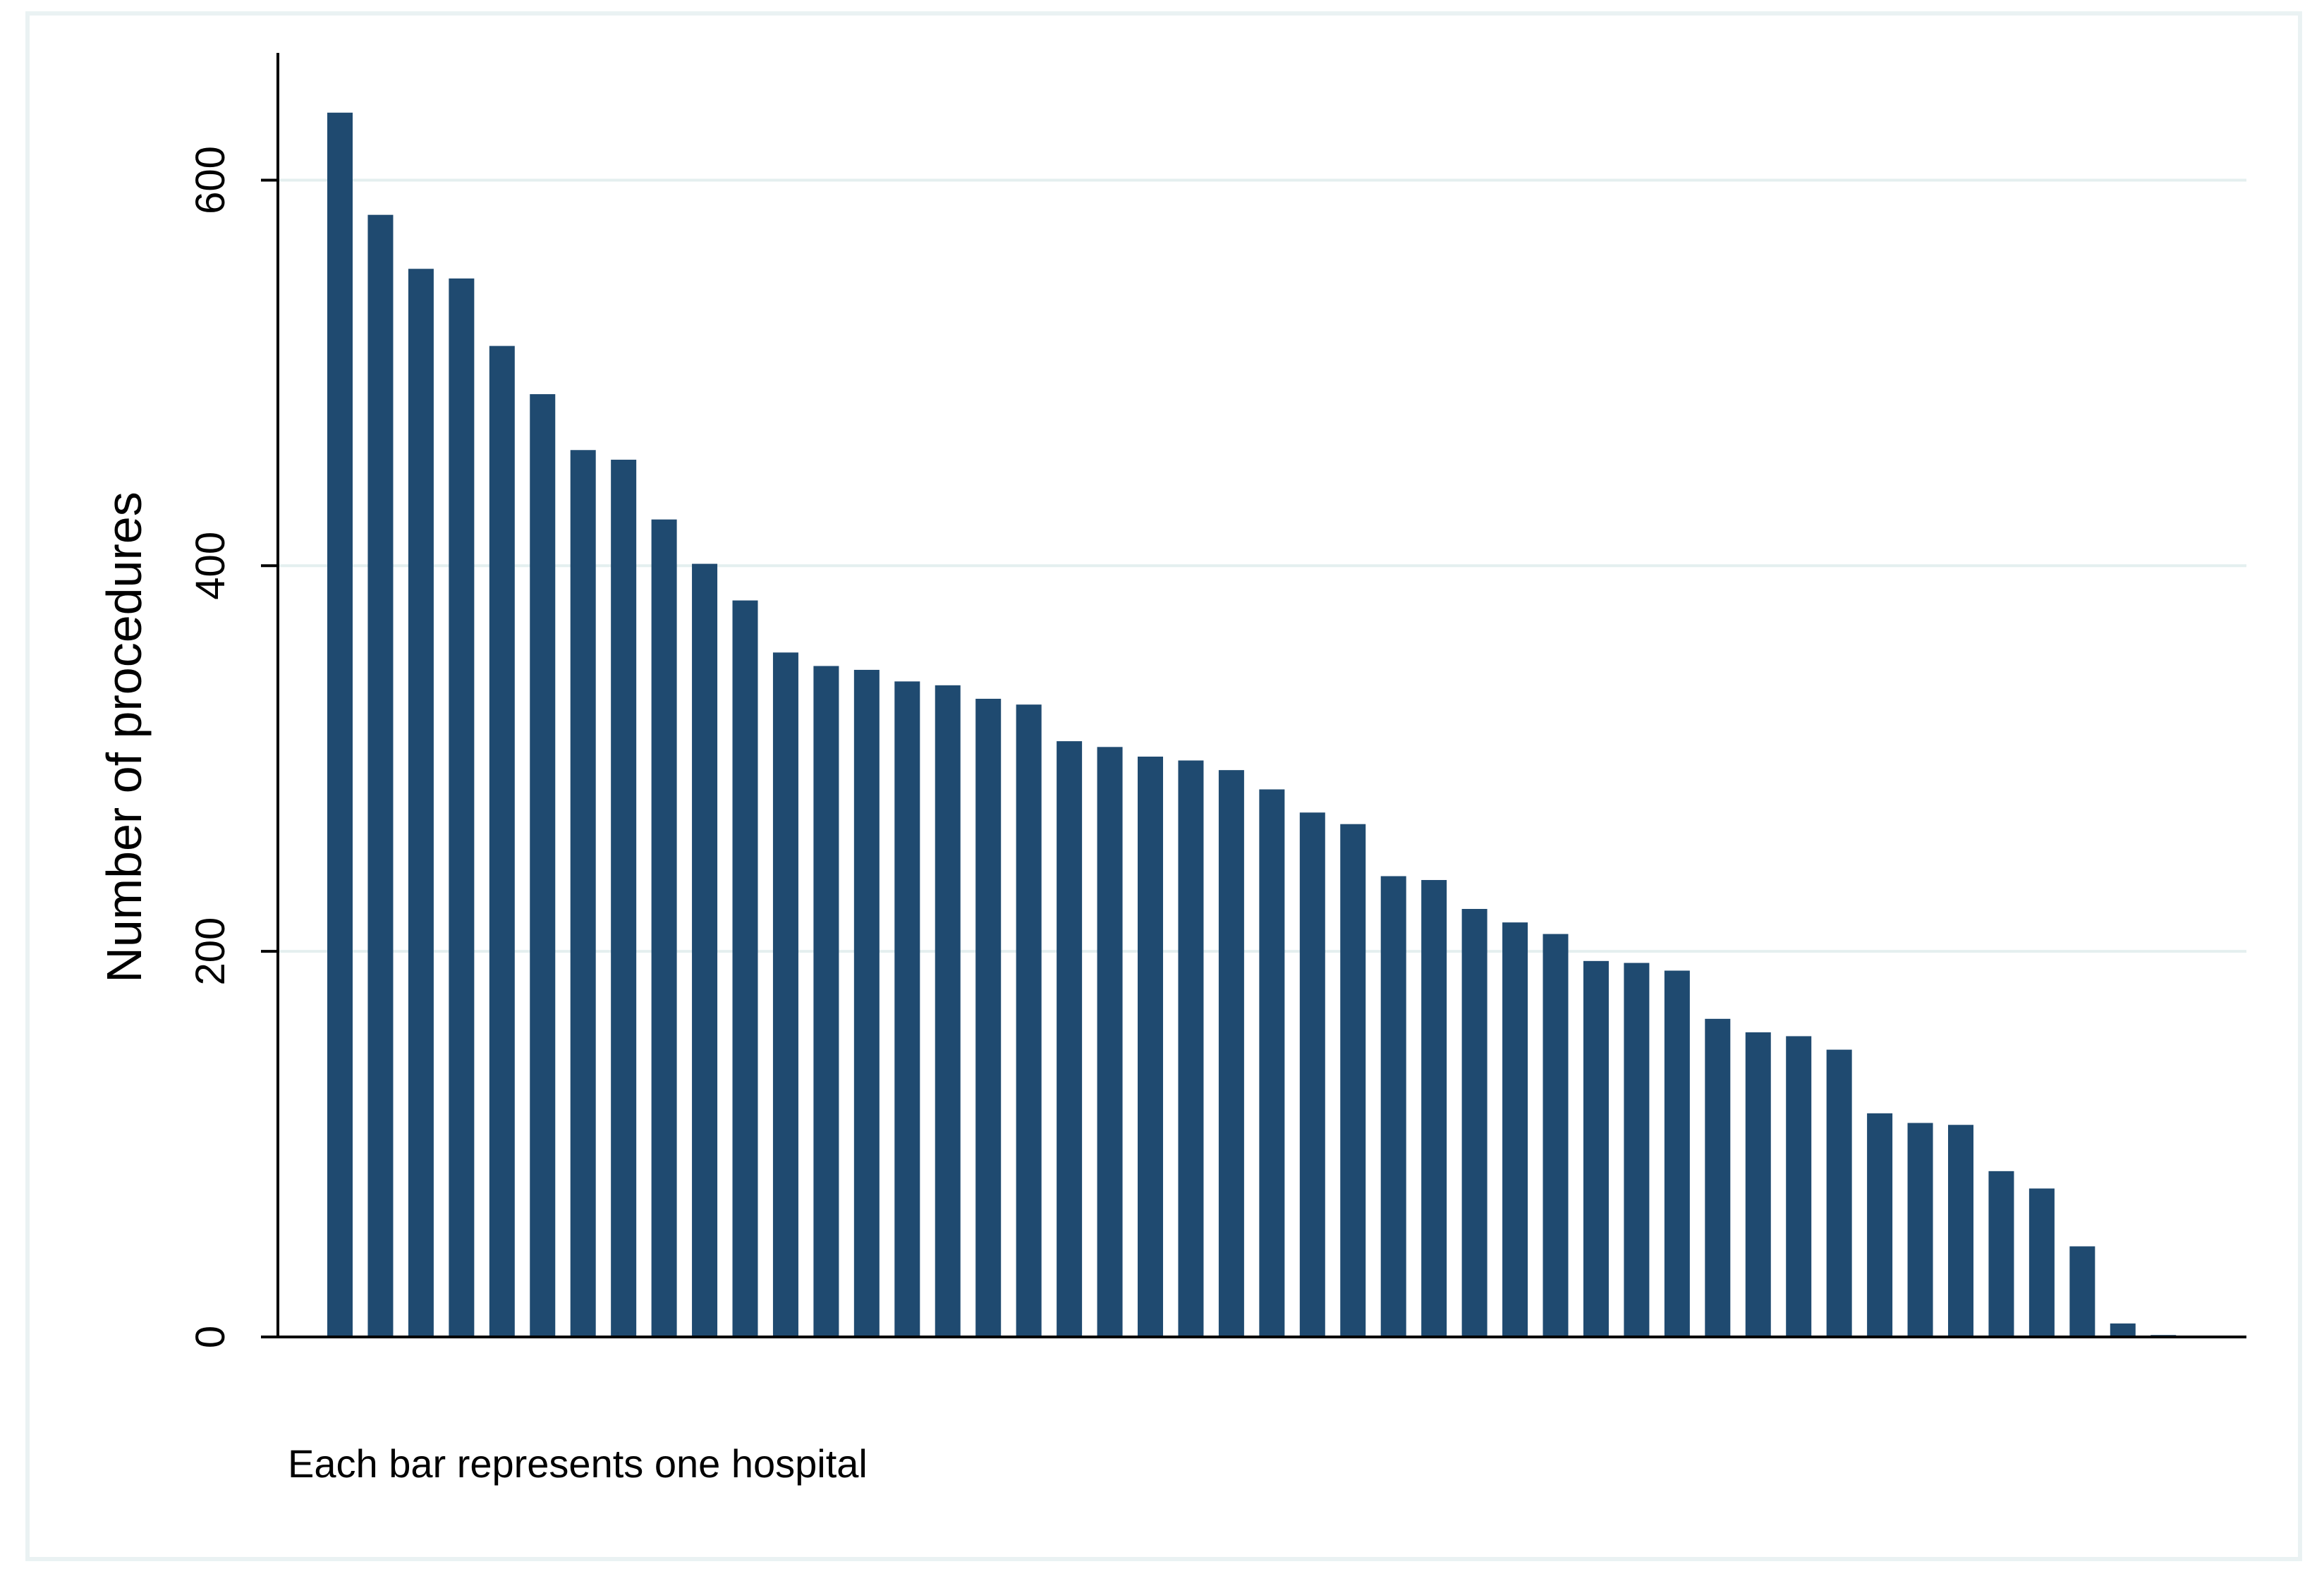 Image resolution: width=2324 pixels, height=1576 pixels. I want to click on chart-note: Each bar represents one hospital, so click(578, 1463).